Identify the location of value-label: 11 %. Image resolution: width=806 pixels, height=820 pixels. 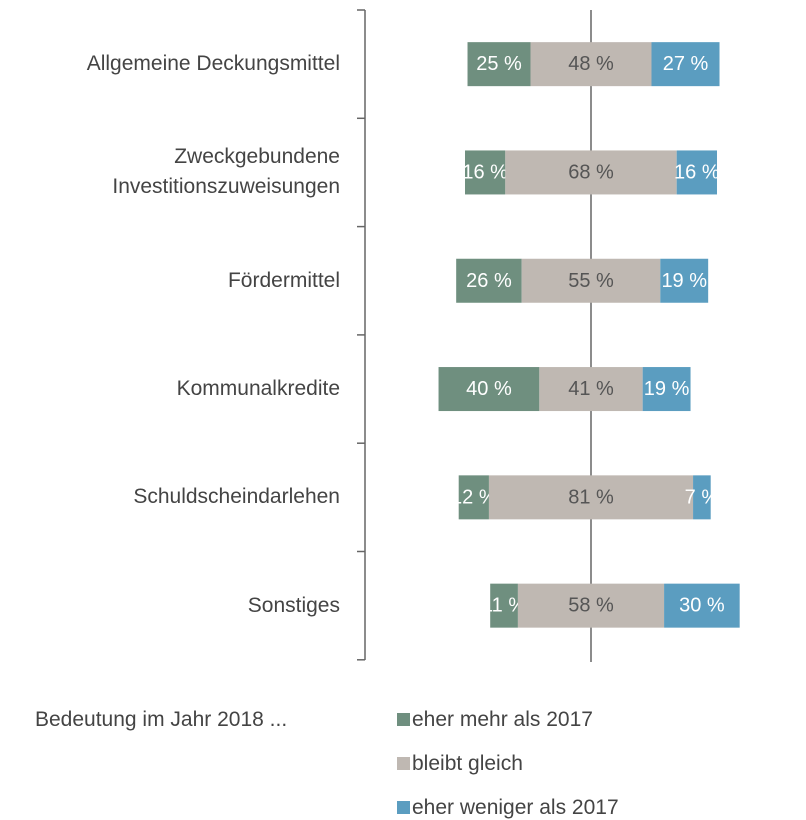
(504, 606).